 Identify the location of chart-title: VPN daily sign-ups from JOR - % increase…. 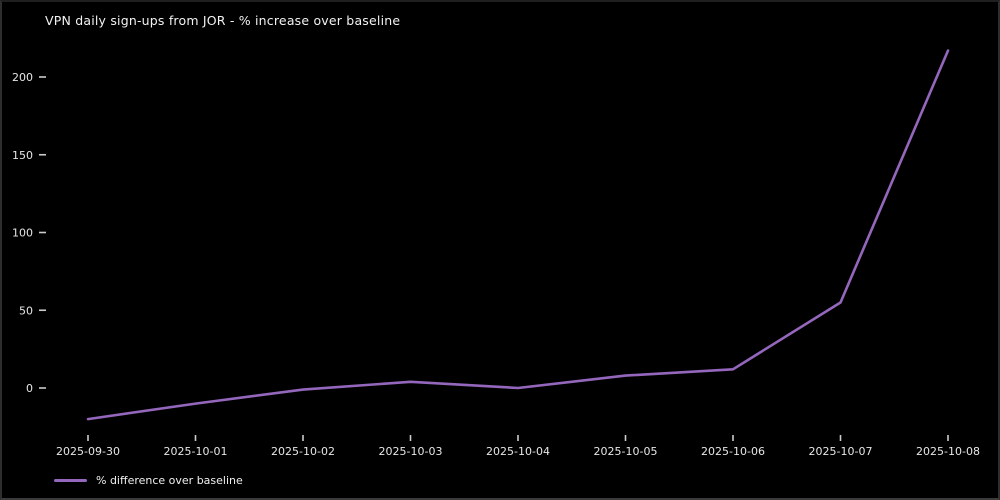
(223, 20).